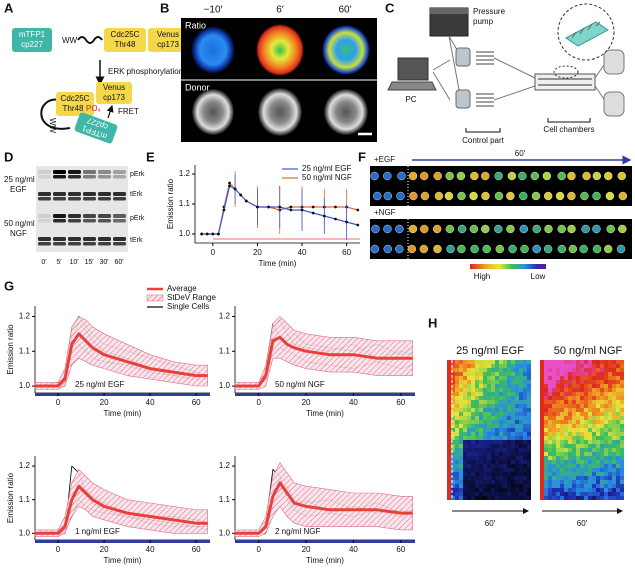  What do you see at coordinates (182, 288) in the screenshot?
I see `legend-label: Average` at bounding box center [182, 288].